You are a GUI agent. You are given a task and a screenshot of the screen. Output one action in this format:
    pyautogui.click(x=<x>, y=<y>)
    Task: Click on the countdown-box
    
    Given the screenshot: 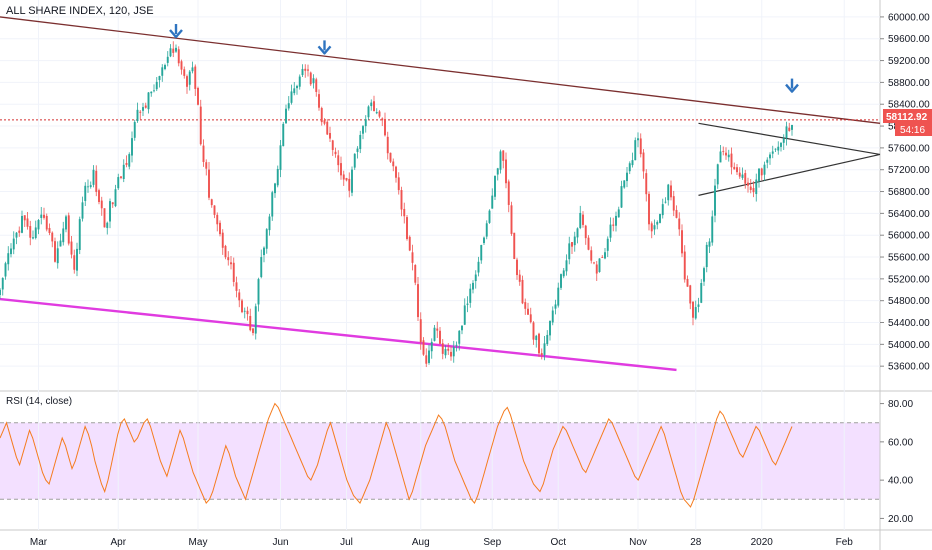 What is the action you would take?
    pyautogui.click(x=913, y=129)
    